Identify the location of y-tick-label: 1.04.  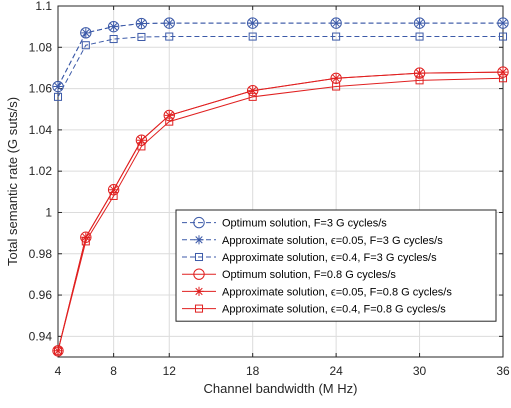
(41, 130).